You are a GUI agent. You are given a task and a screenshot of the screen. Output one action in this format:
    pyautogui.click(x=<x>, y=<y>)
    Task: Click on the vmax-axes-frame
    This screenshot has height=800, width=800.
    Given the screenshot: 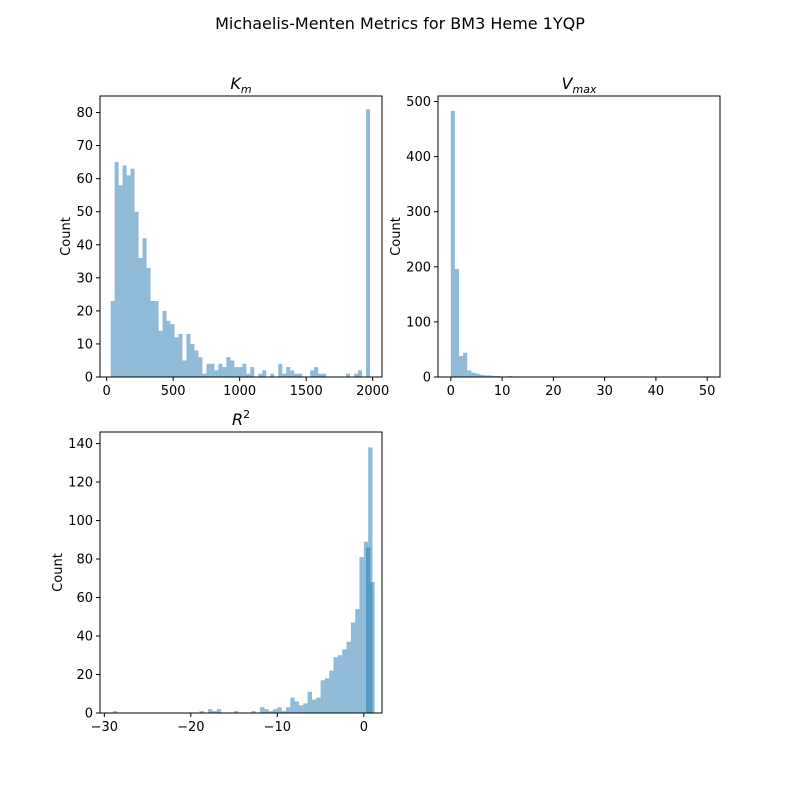 What is the action you would take?
    pyautogui.click(x=579, y=236)
    